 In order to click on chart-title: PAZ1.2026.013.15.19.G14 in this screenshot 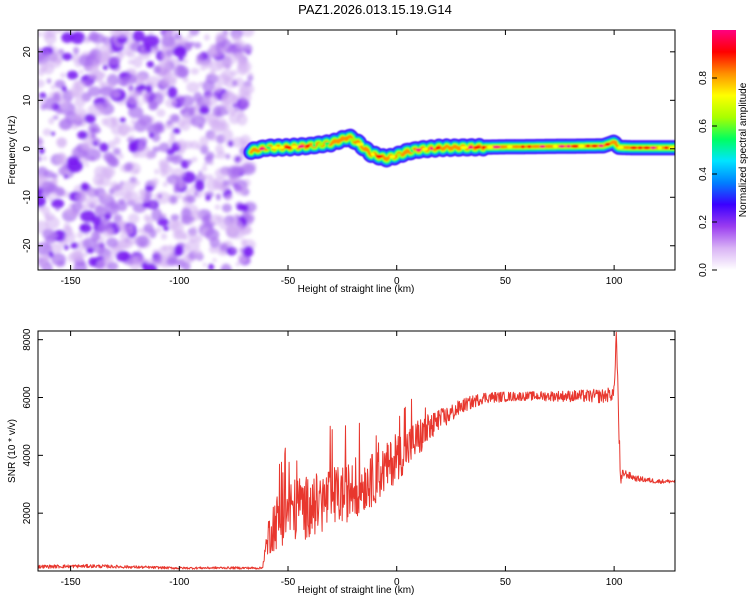, I will do `click(375, 9)`.